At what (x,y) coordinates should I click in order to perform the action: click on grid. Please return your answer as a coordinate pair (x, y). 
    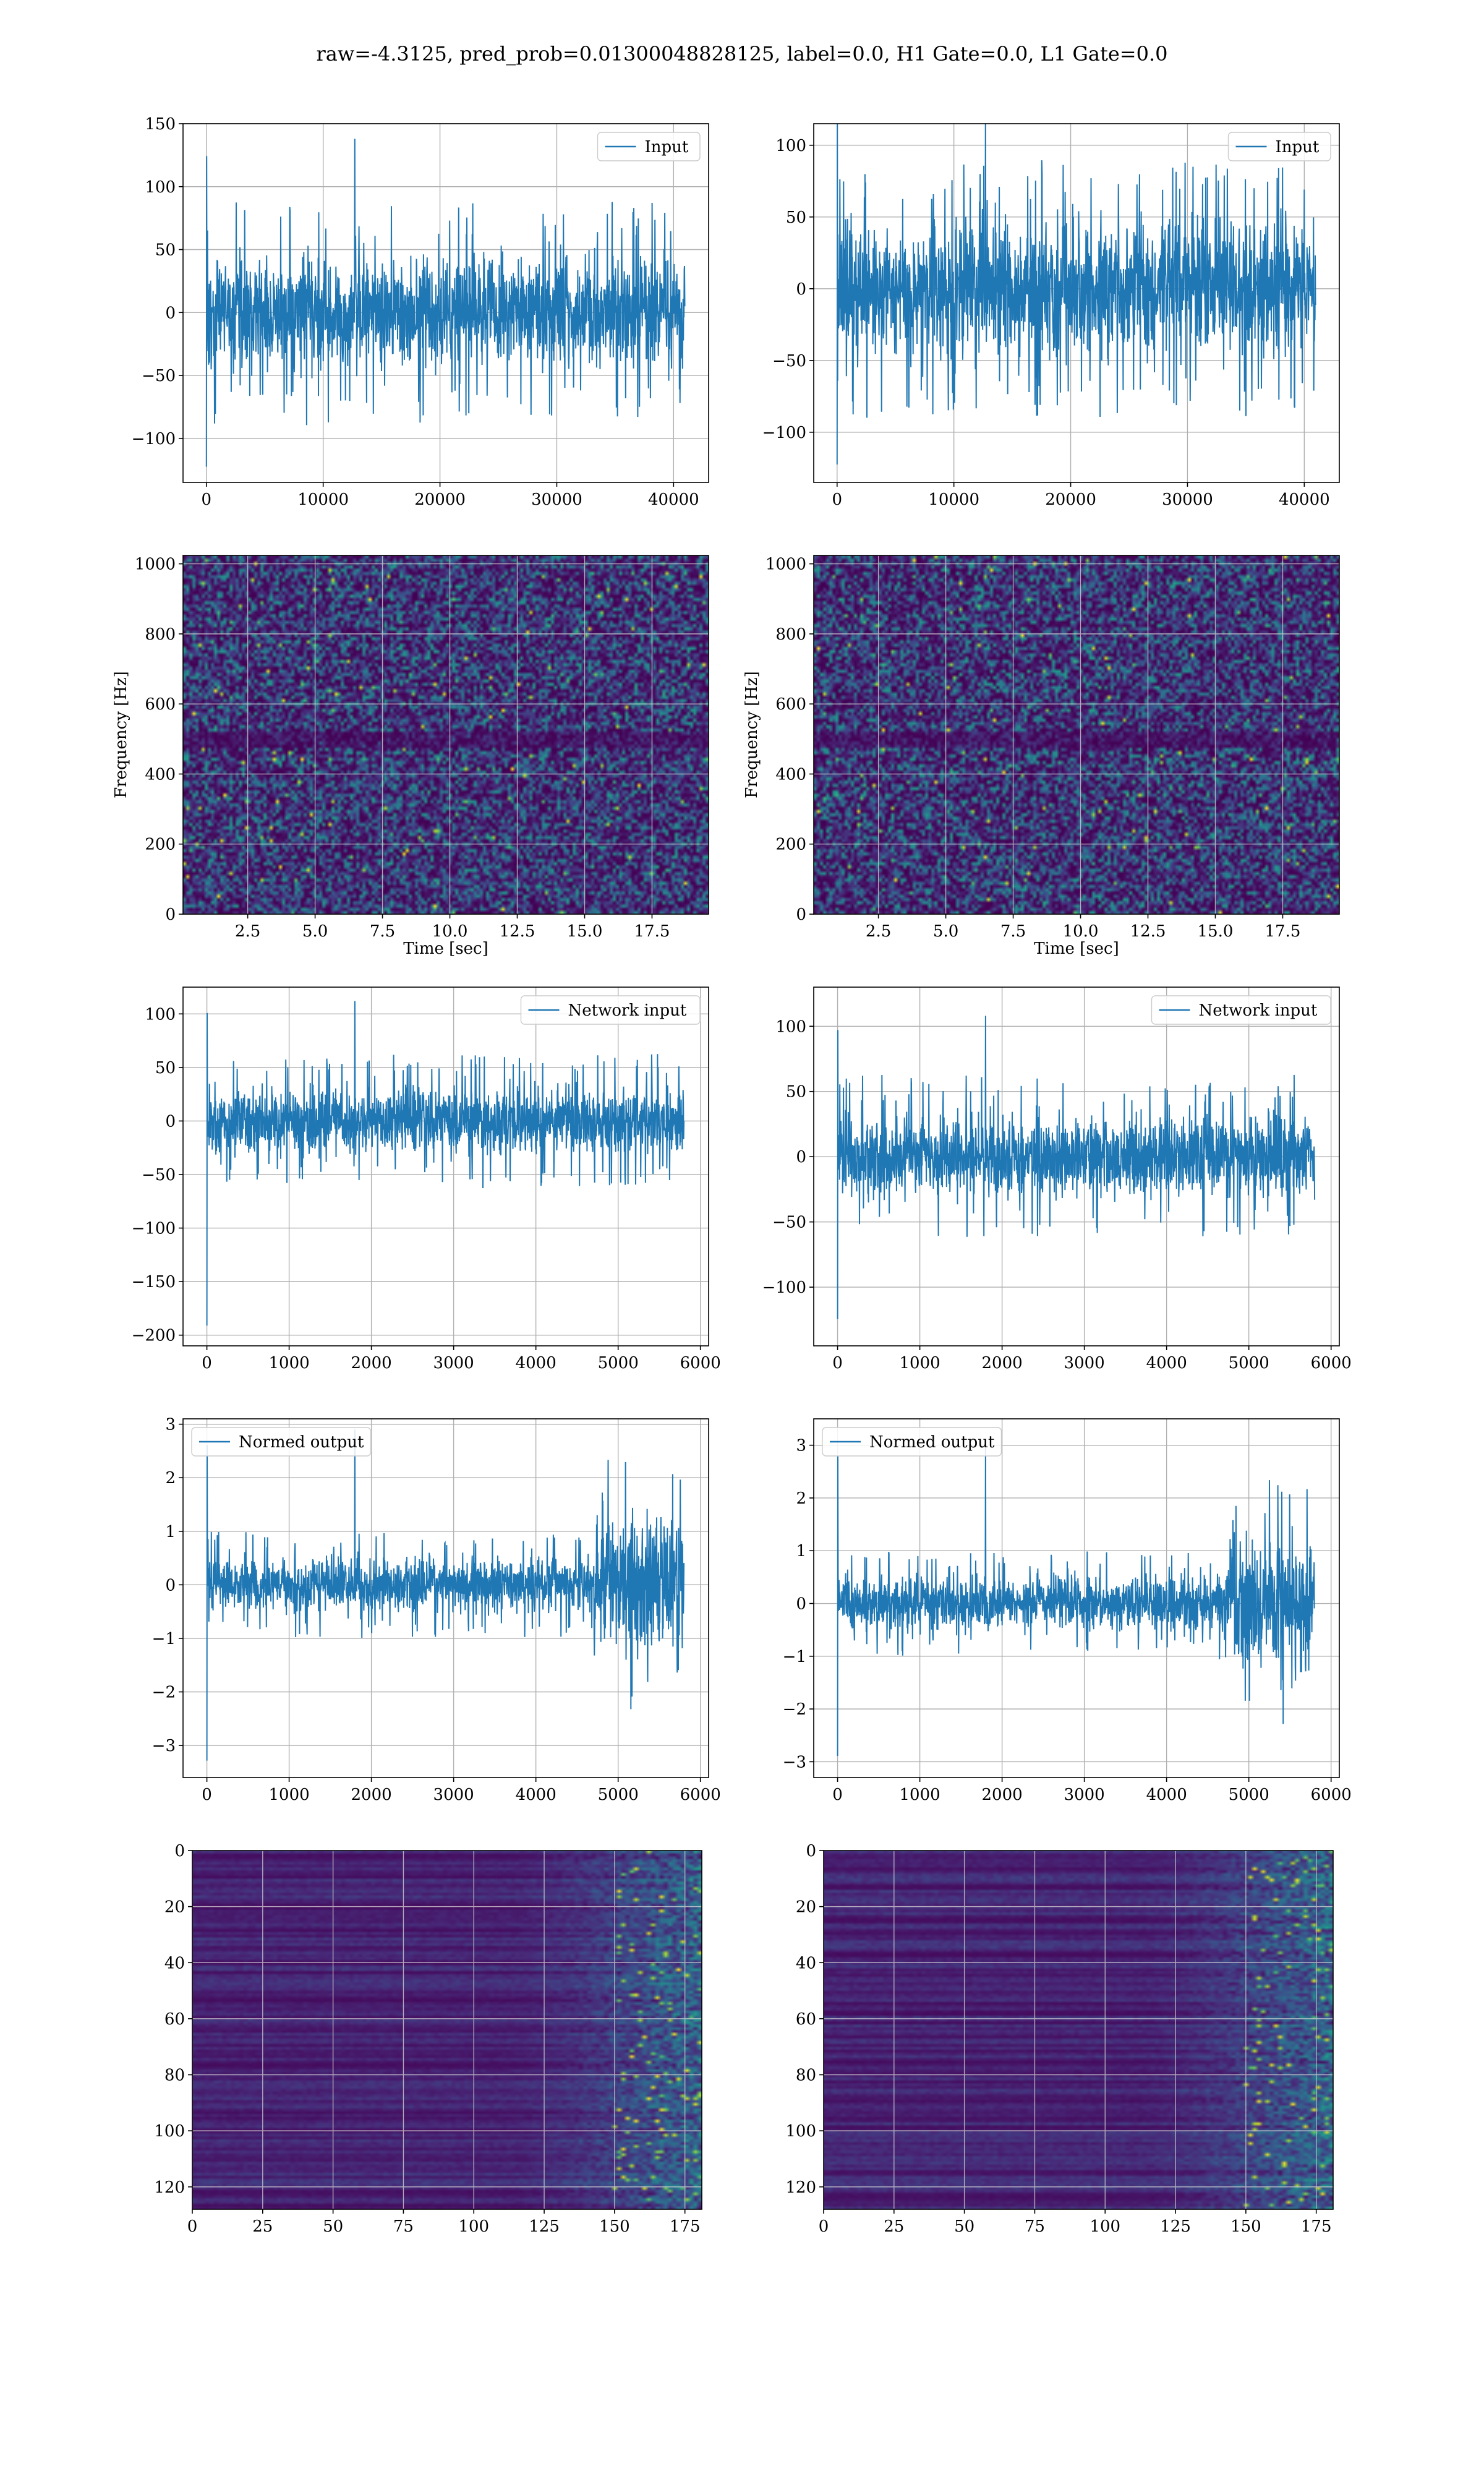
    Looking at the image, I should click on (446, 1167).